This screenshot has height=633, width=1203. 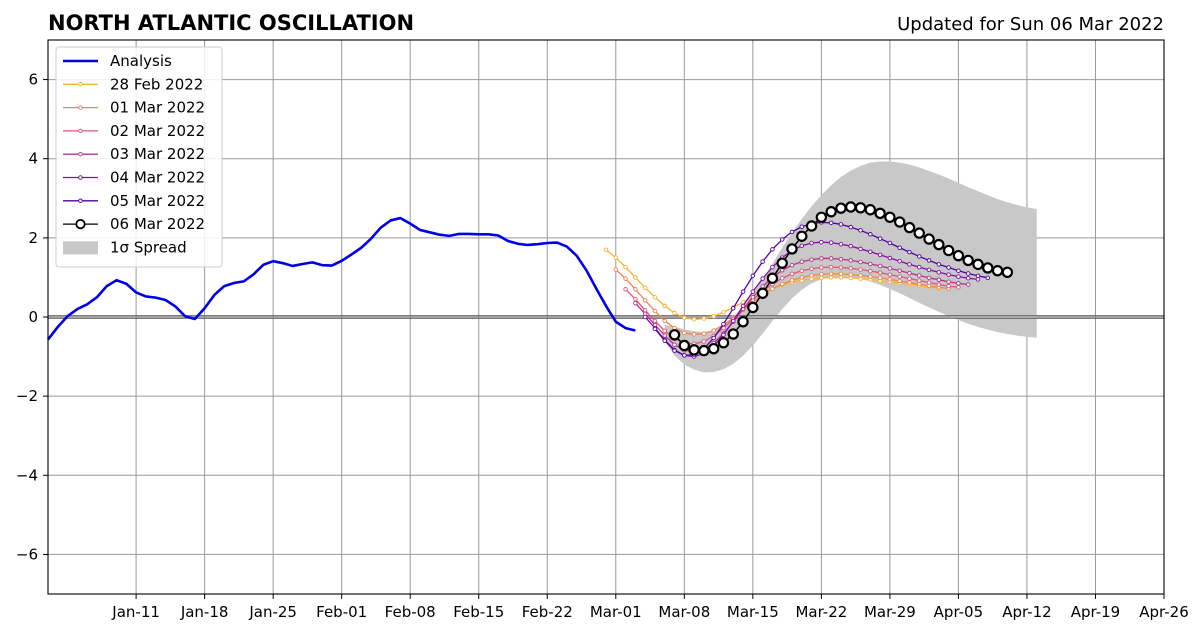 What do you see at coordinates (890, 612) in the screenshot?
I see `x-tick-label: Mar-29` at bounding box center [890, 612].